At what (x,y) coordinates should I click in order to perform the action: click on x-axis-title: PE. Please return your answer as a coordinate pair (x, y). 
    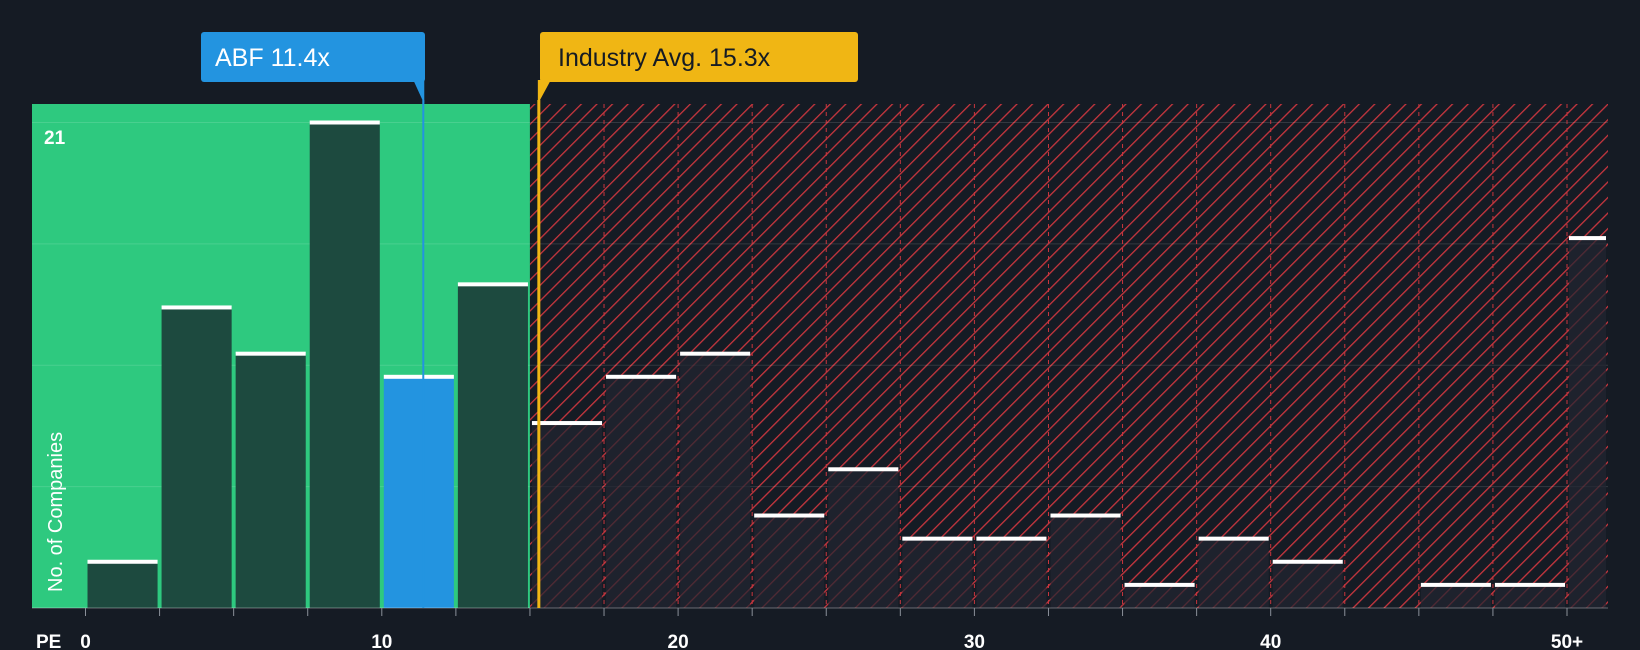
    Looking at the image, I should click on (48, 641).